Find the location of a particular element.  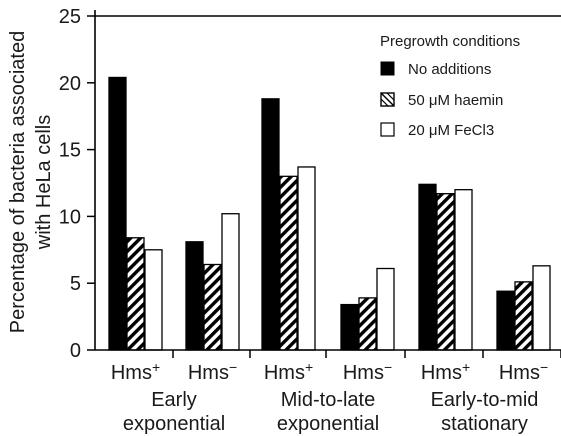

legend-label-haemin: 50 μM haemin is located at coordinates (455, 100).